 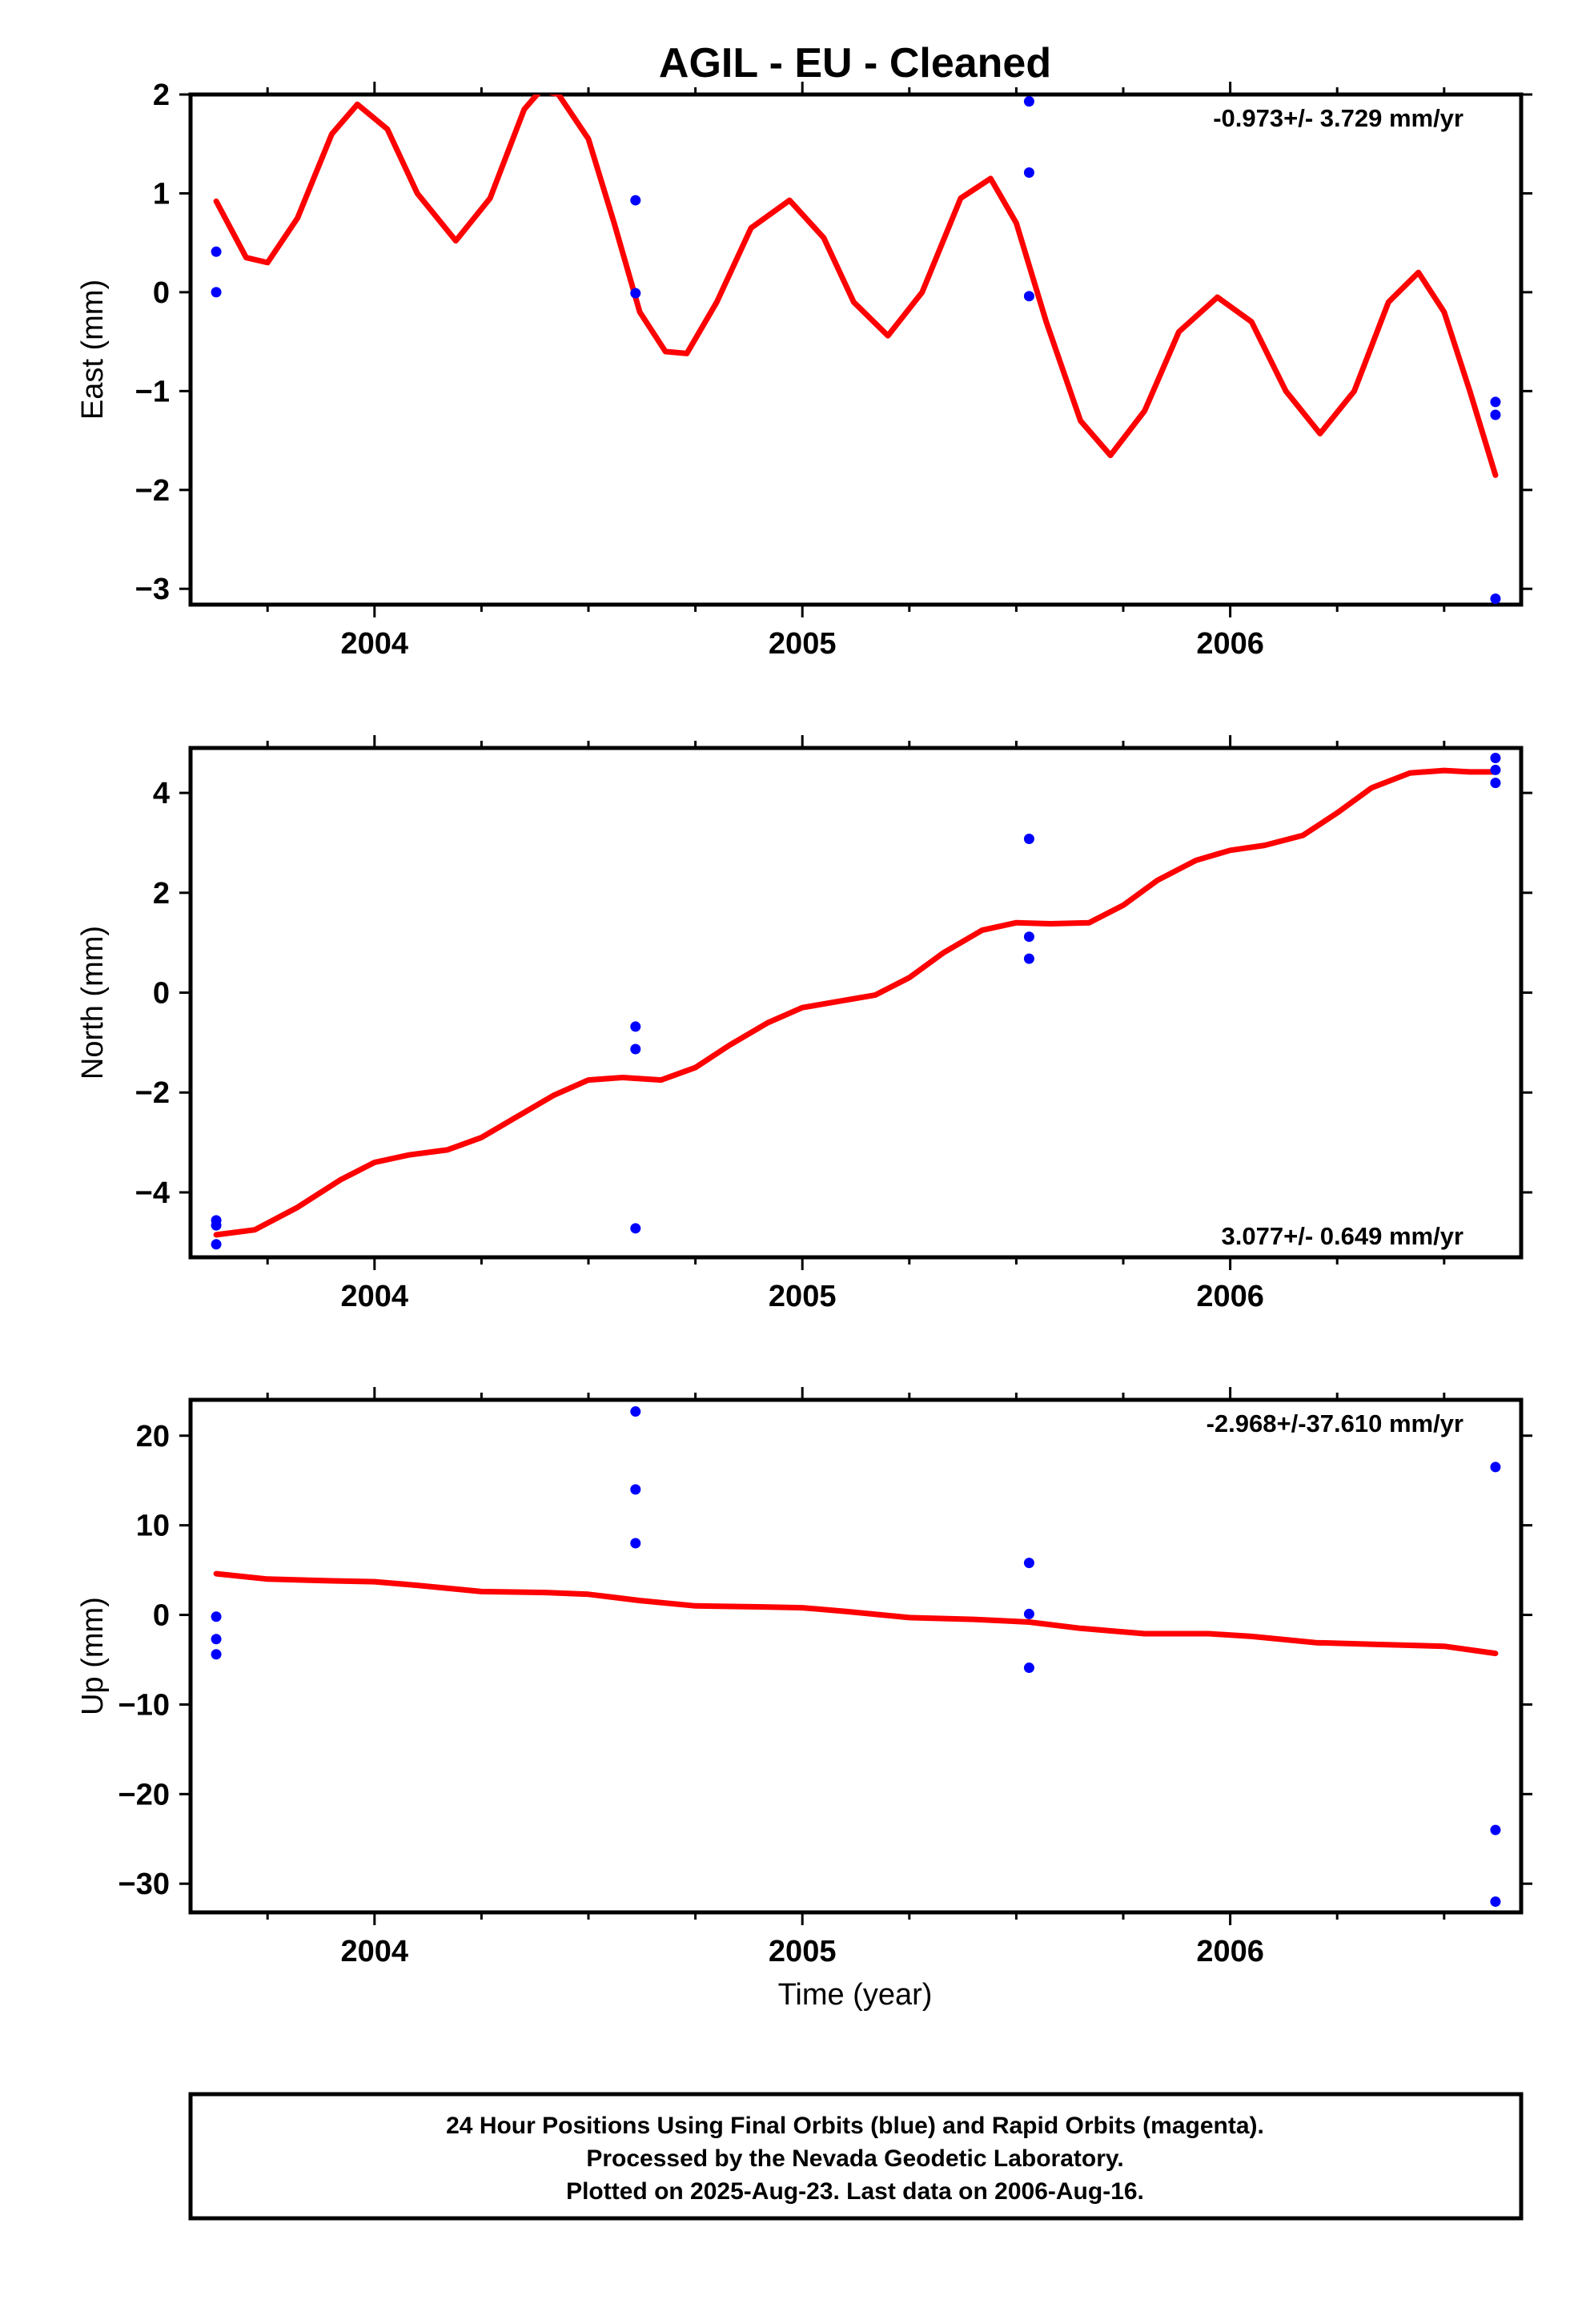 What do you see at coordinates (144, 1705) in the screenshot?
I see `y-tick-label: −10` at bounding box center [144, 1705].